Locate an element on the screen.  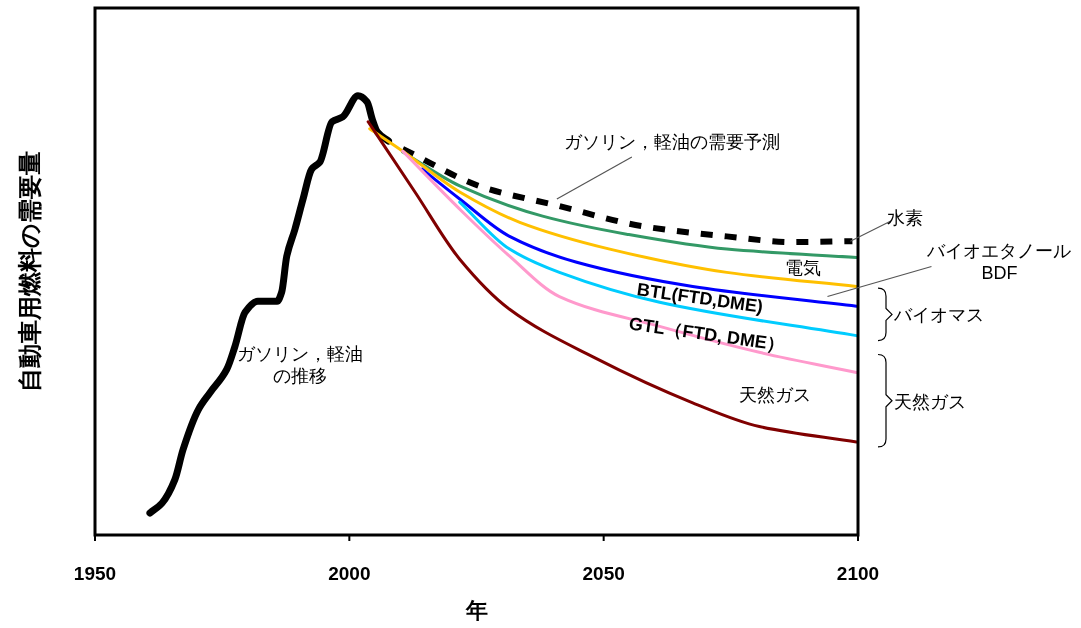
annotation: 天然ガス is located at coordinates (775, 395).